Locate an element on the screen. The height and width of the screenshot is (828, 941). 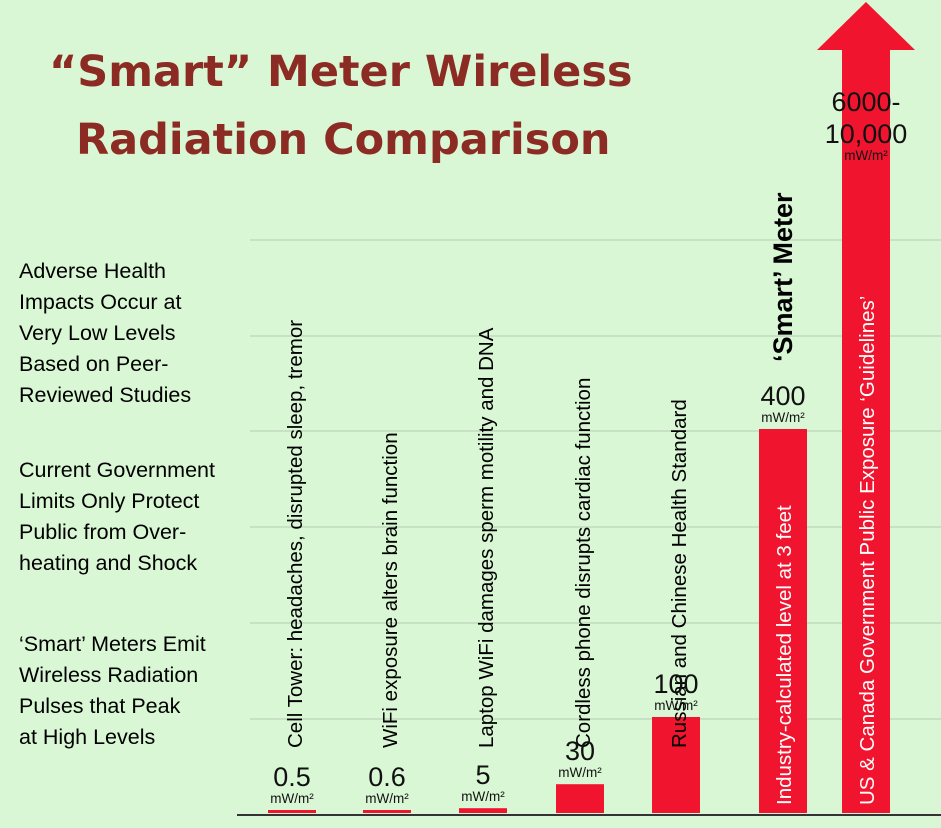
side-note-line: Based on Peer- is located at coordinates (94, 364).